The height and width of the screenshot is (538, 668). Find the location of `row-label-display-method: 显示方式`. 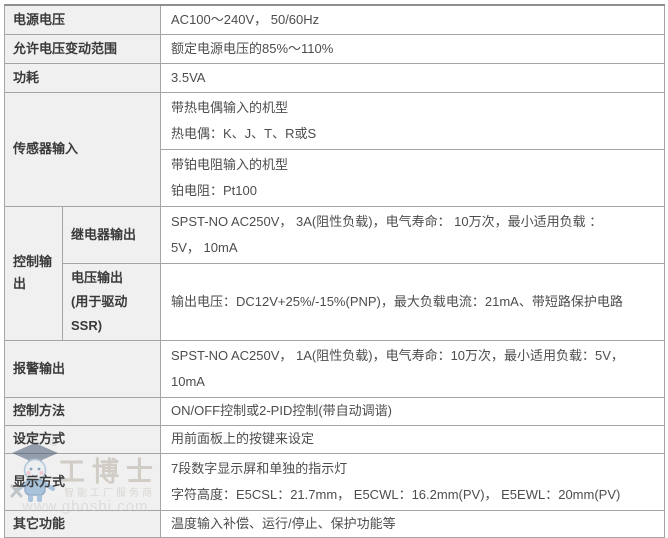

row-label-display-method: 显示方式 is located at coordinates (82, 481).